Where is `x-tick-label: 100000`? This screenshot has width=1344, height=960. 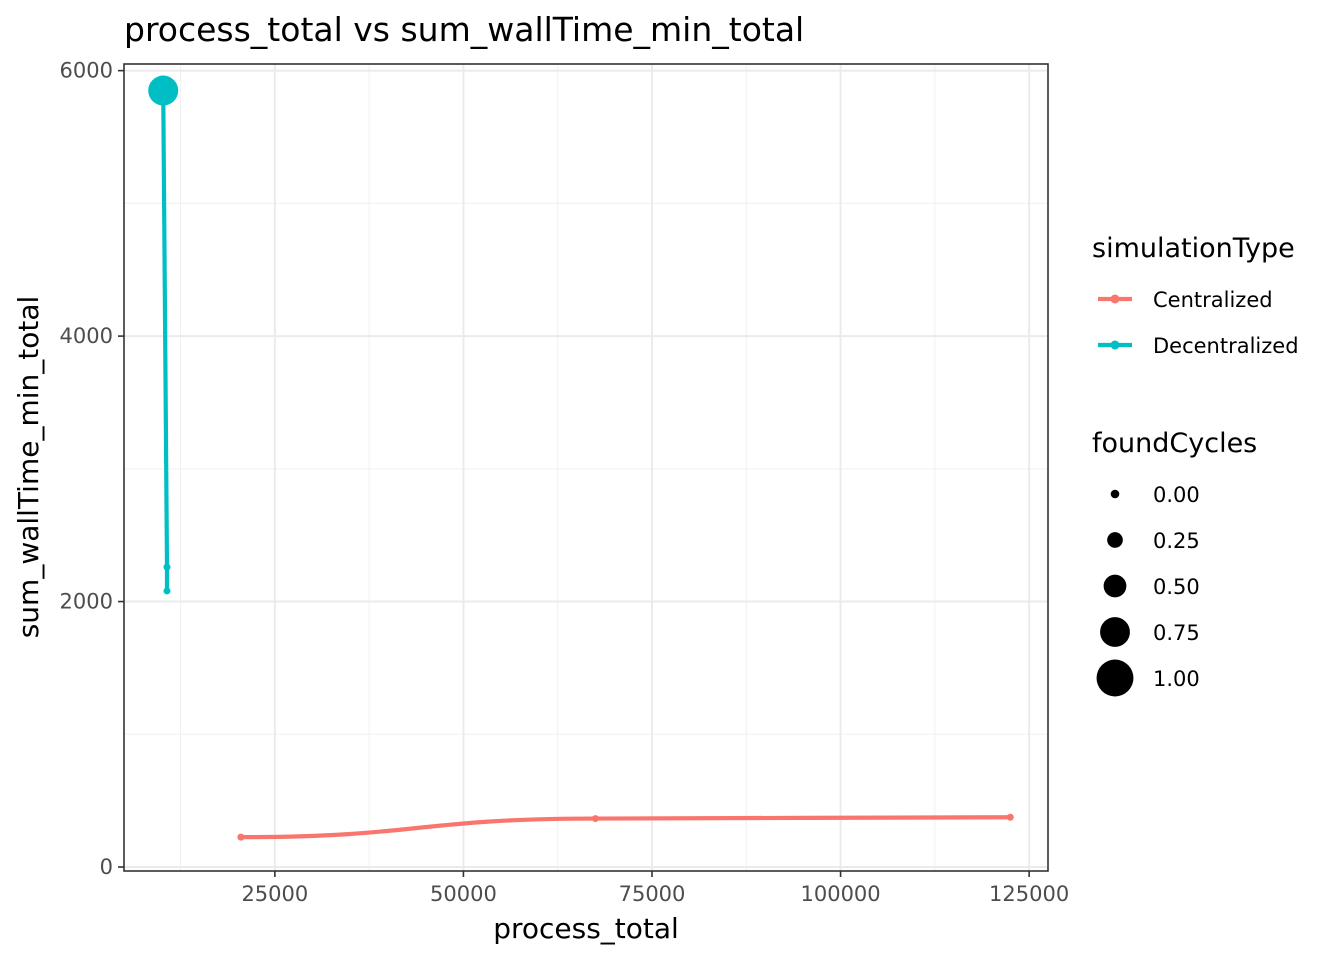
x-tick-label: 100000 is located at coordinates (840, 894).